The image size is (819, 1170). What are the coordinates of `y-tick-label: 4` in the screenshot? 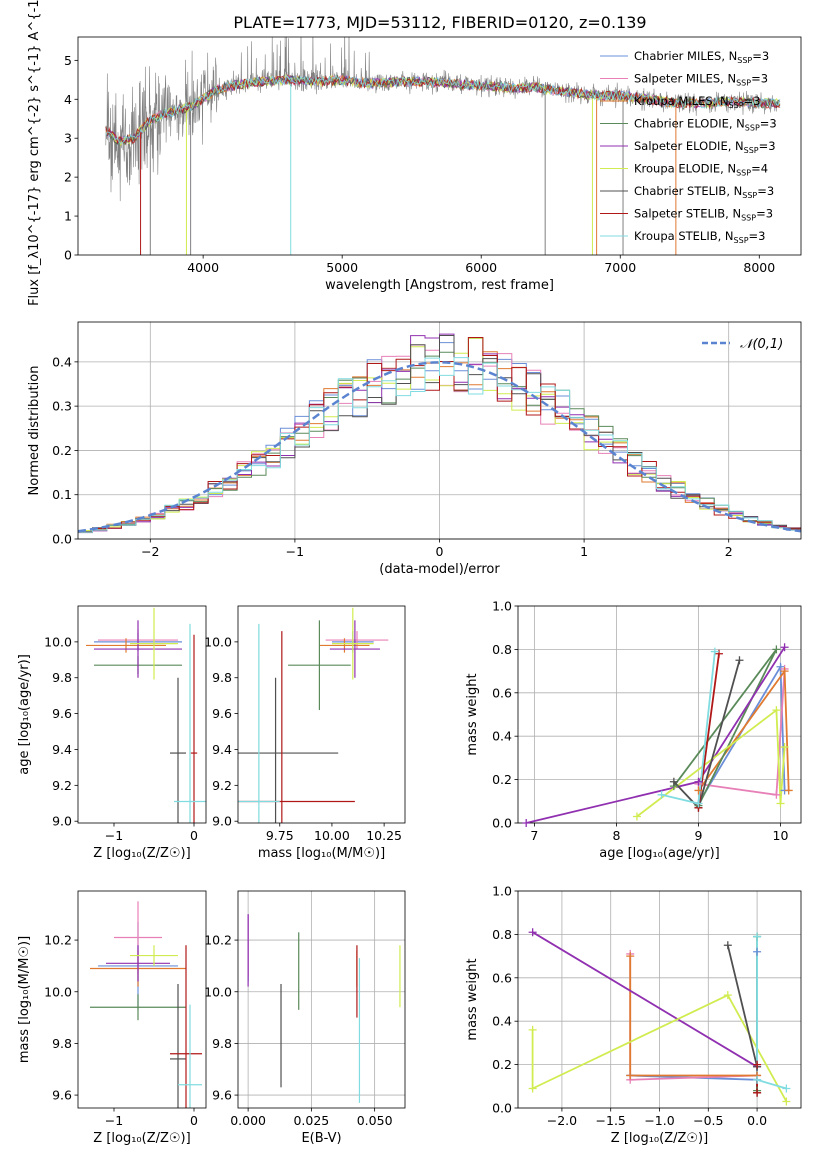 It's located at (68, 99).